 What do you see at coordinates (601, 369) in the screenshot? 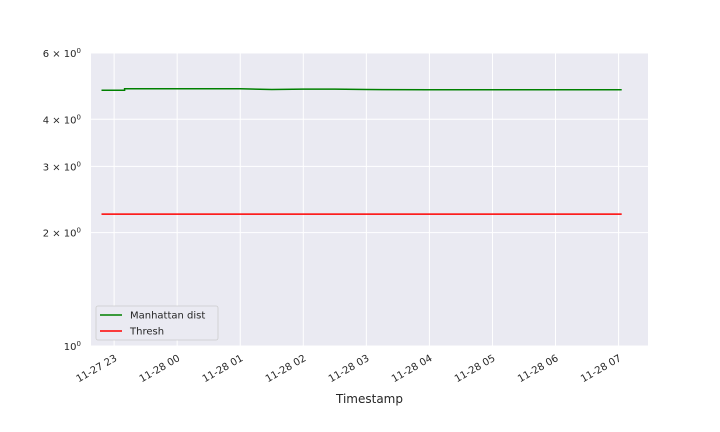
I see `x-tick-label: 11-28 07` at bounding box center [601, 369].